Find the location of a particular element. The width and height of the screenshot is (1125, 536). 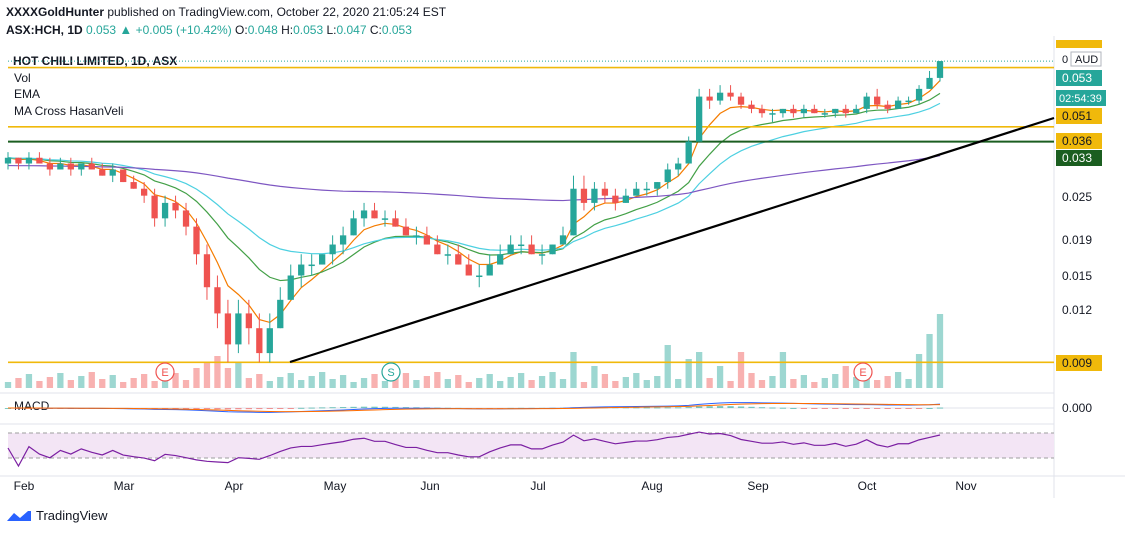

price-label: 0.053 is located at coordinates (1077, 78).